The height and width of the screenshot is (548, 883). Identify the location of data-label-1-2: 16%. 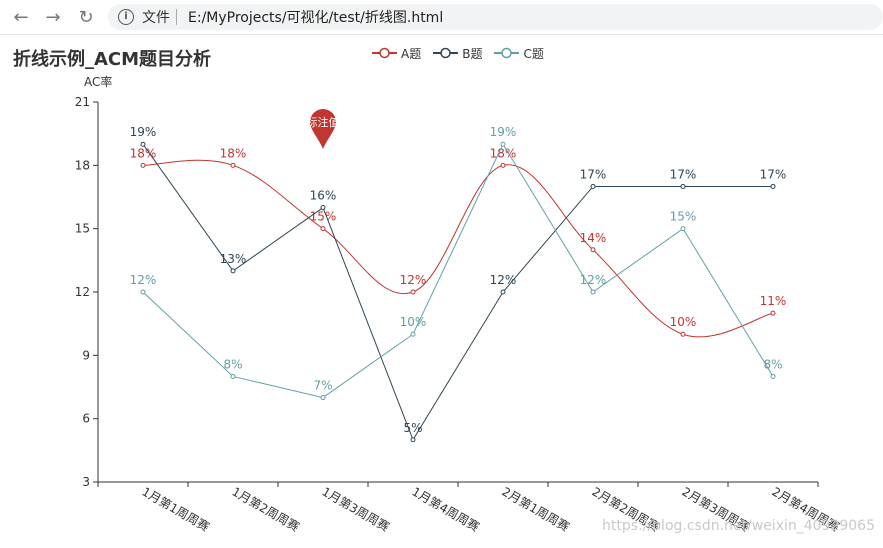
(323, 196).